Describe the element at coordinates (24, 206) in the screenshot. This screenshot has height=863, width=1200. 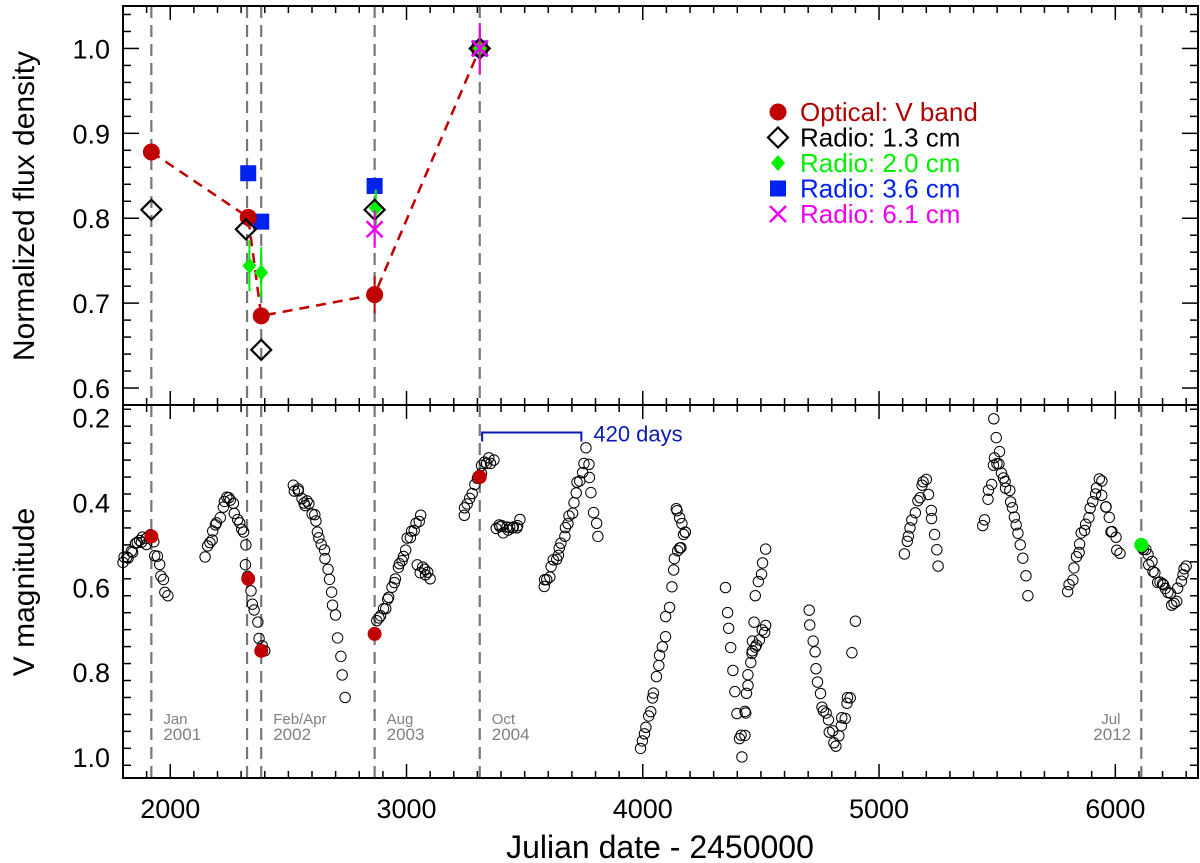
I see `top-y-axis-label: Normalized flux density` at that location.